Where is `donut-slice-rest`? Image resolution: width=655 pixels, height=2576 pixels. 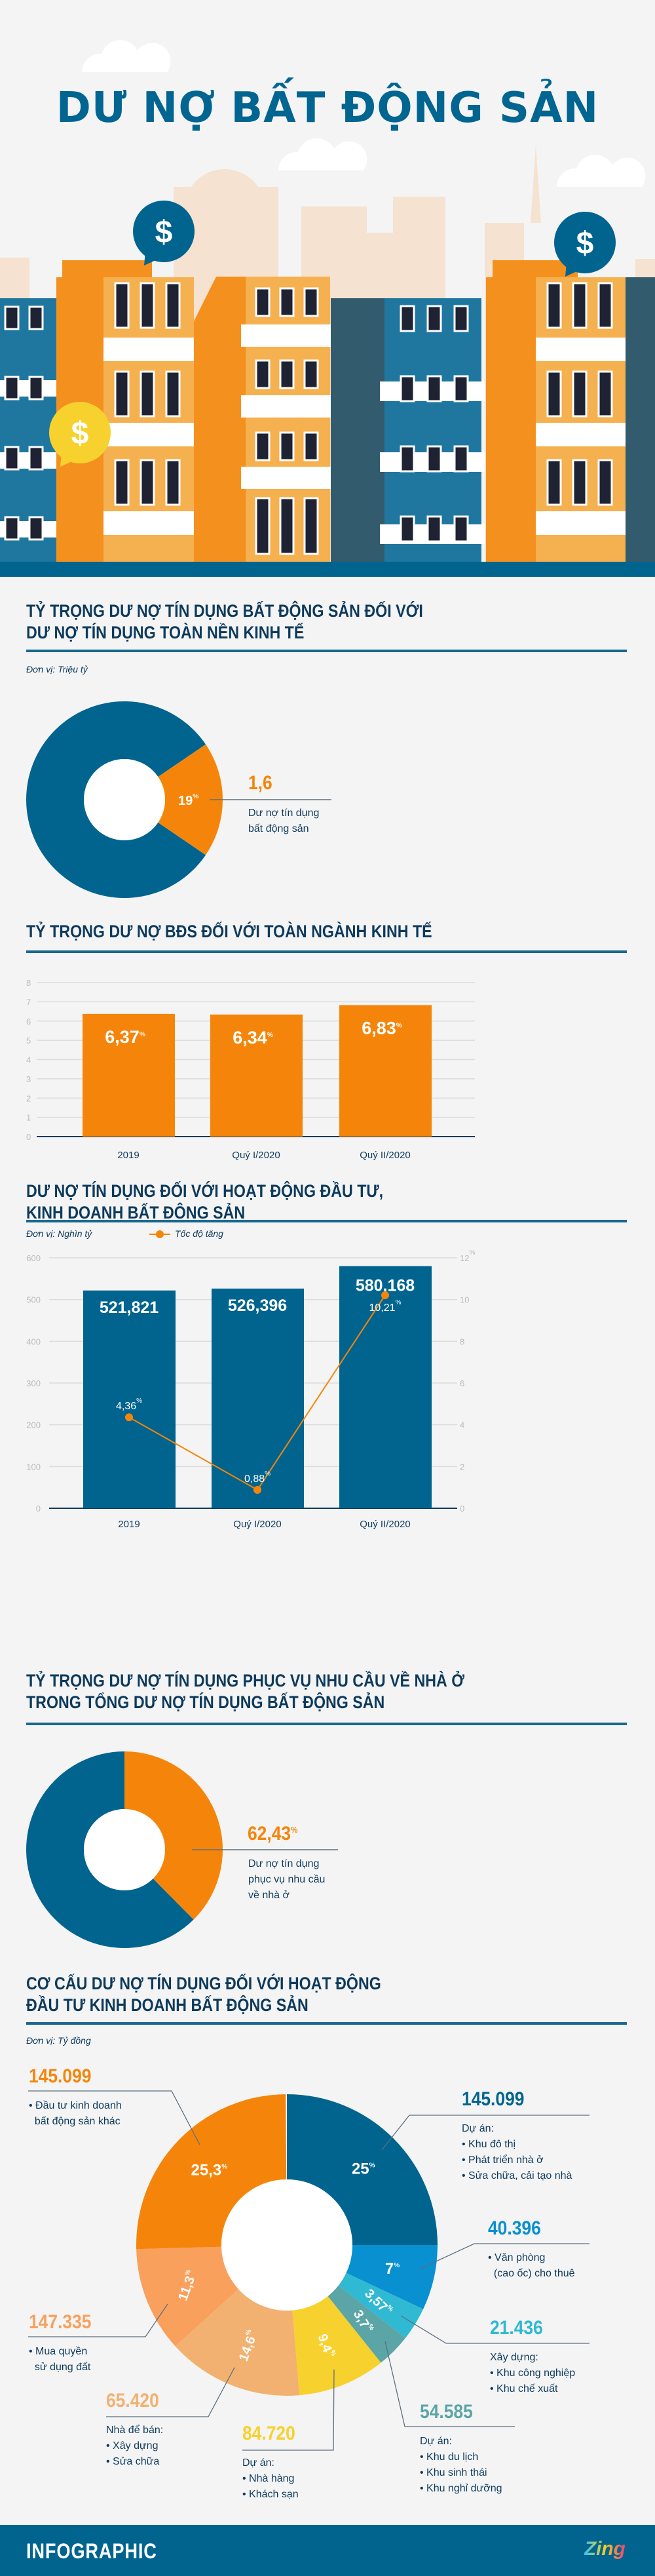 donut-slice-rest is located at coordinates (116, 799).